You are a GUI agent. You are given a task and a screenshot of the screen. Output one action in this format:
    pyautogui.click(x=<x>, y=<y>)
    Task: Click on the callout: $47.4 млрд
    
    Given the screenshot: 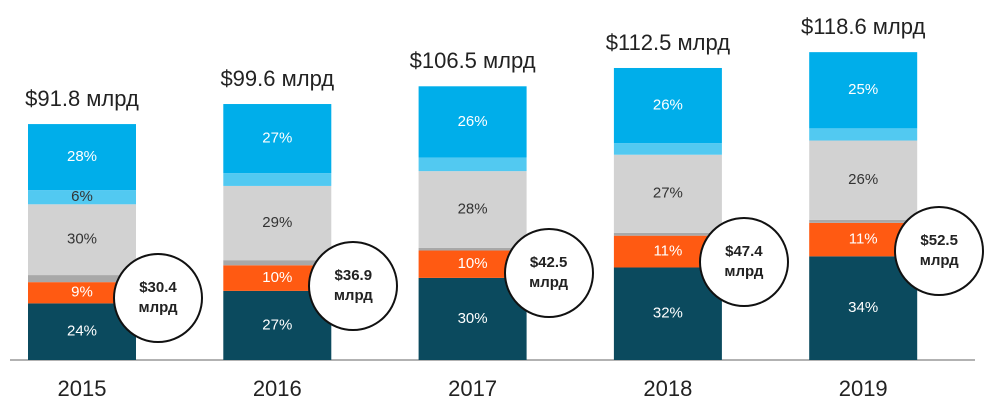 What is the action you would take?
    pyautogui.click(x=743, y=262)
    